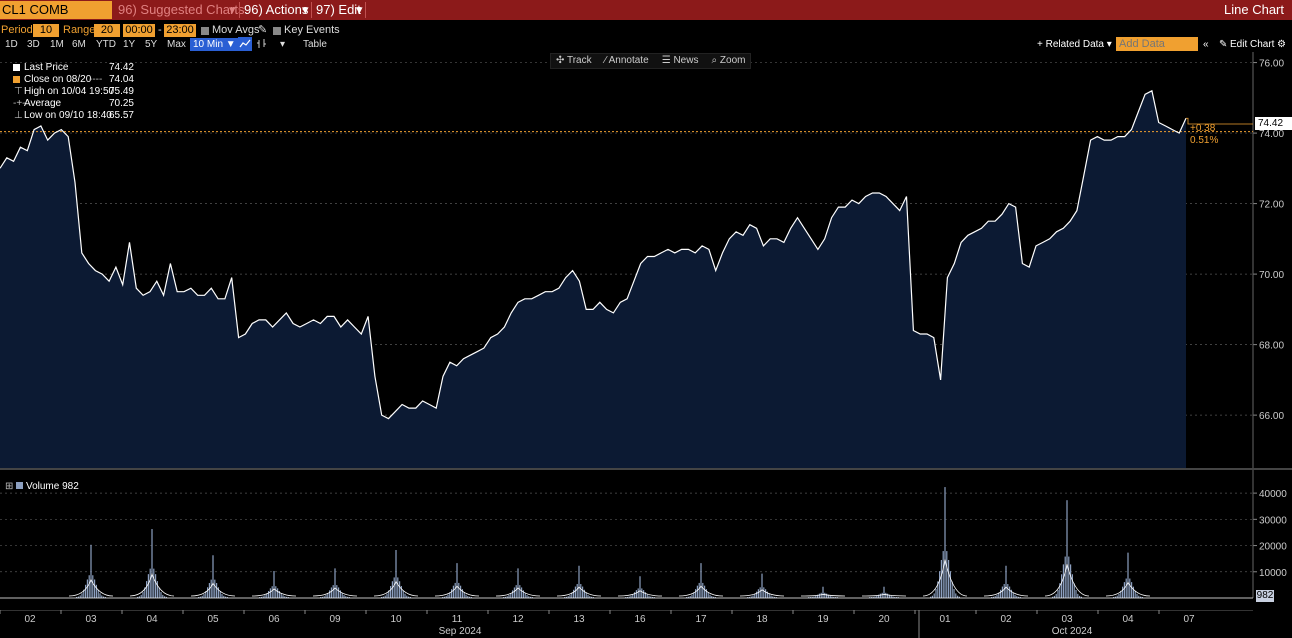  What do you see at coordinates (214, 44) in the screenshot?
I see `interval-dropdown: 10 Min ▼` at bounding box center [214, 44].